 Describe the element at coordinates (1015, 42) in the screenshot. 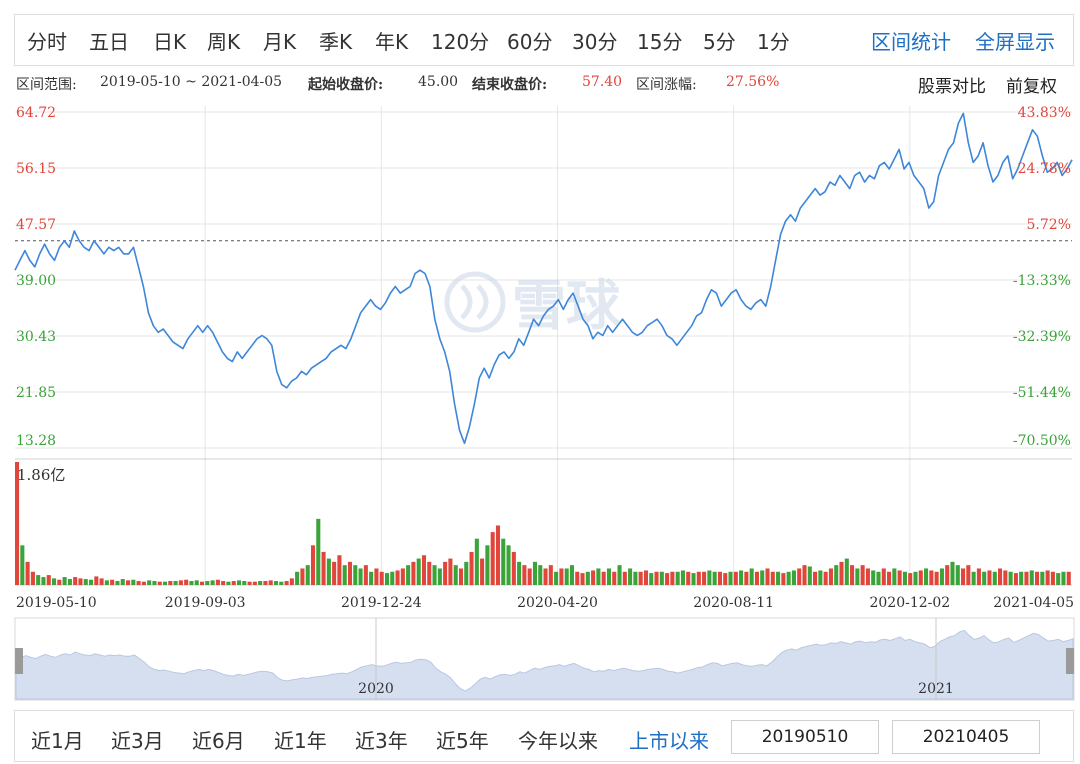

I see `fullscreen-link: 全屏显示` at that location.